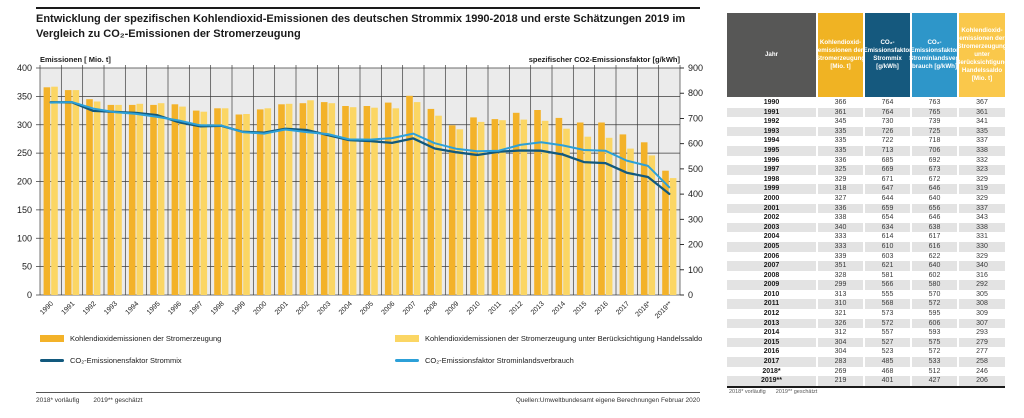 Image resolution: width=1024 pixels, height=418 pixels. I want to click on x-axis-tick-label: 2011, so click(495, 308).